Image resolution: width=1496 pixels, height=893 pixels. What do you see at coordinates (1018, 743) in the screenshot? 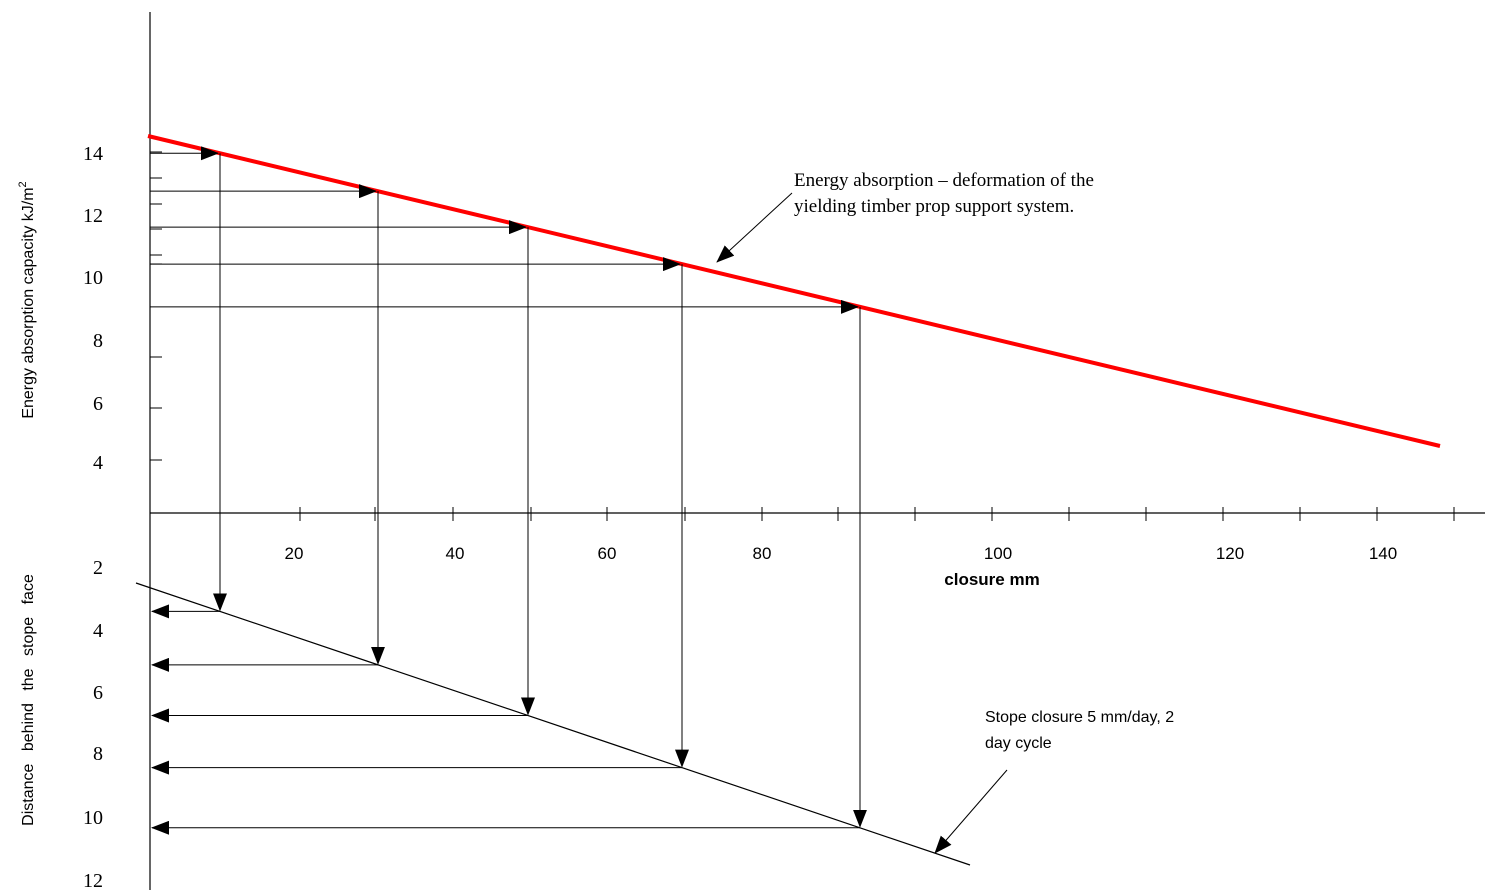
I see `black-line-annotation-line2: day cycle` at bounding box center [1018, 743].